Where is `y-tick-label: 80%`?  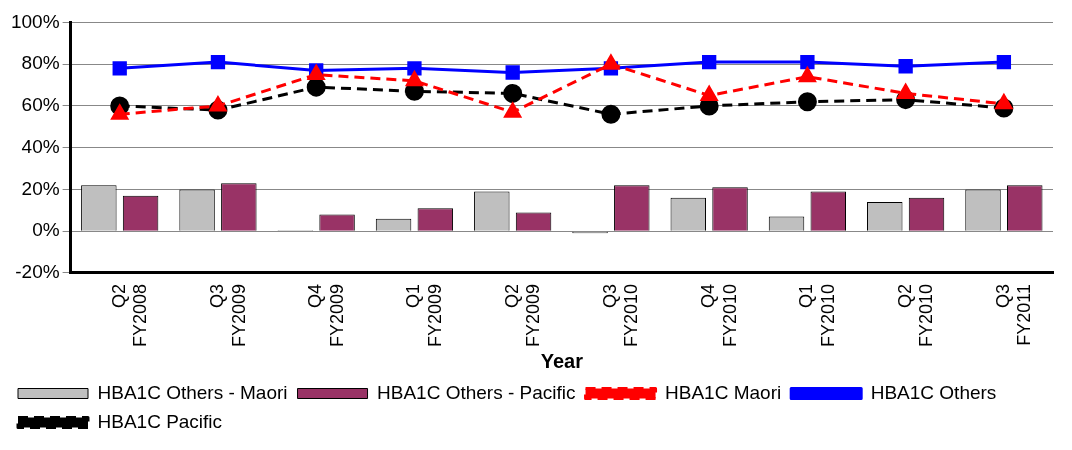
y-tick-label: 80% is located at coordinates (40, 63).